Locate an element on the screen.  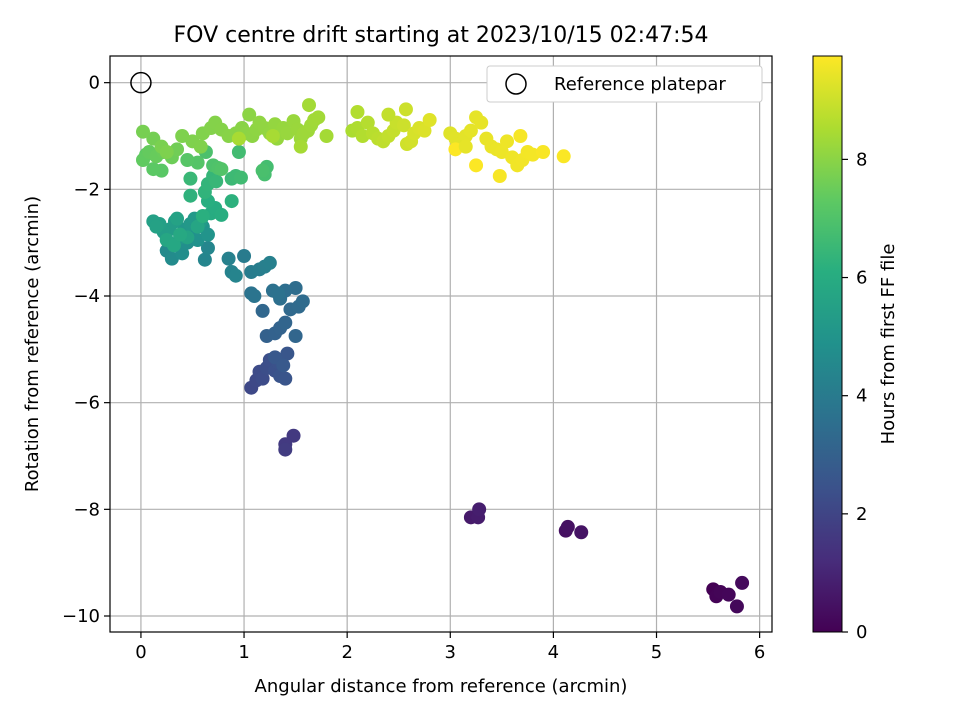
x-axis-label: Angular distance from reference (arcmin) is located at coordinates (441, 686).